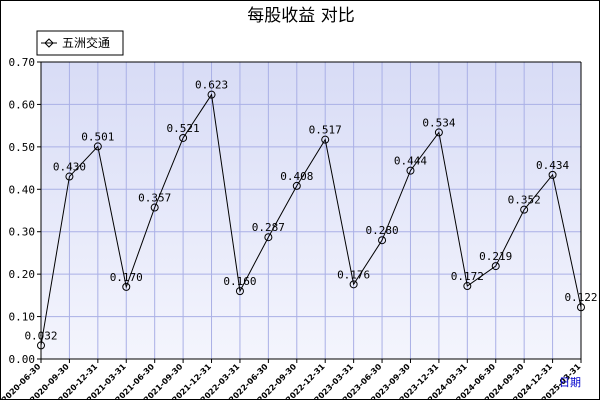 Image resolution: width=600 pixels, height=400 pixels. I want to click on data-label: 0.408, so click(296, 176).